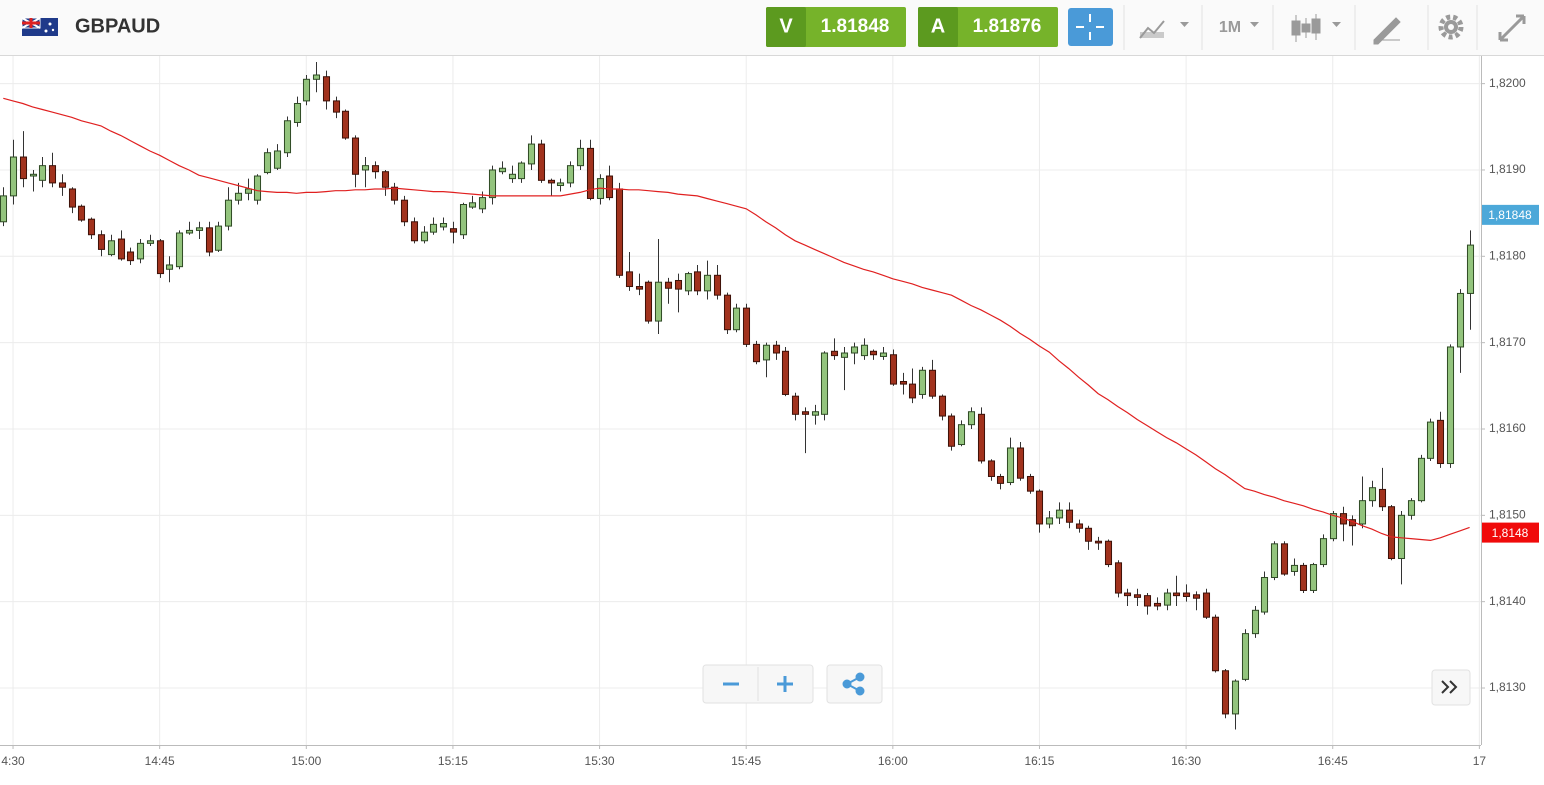 Image resolution: width=1544 pixels, height=785 pixels. Describe the element at coordinates (1164, 29) in the screenshot. I see `chart-type-button` at that location.